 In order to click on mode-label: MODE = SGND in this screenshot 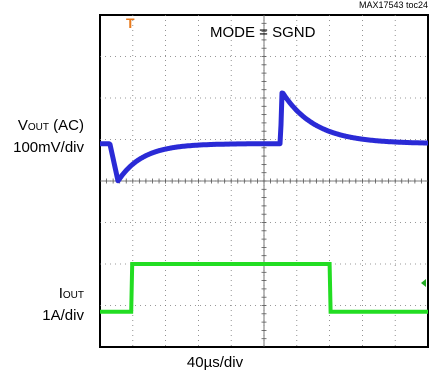, I will do `click(263, 32)`.